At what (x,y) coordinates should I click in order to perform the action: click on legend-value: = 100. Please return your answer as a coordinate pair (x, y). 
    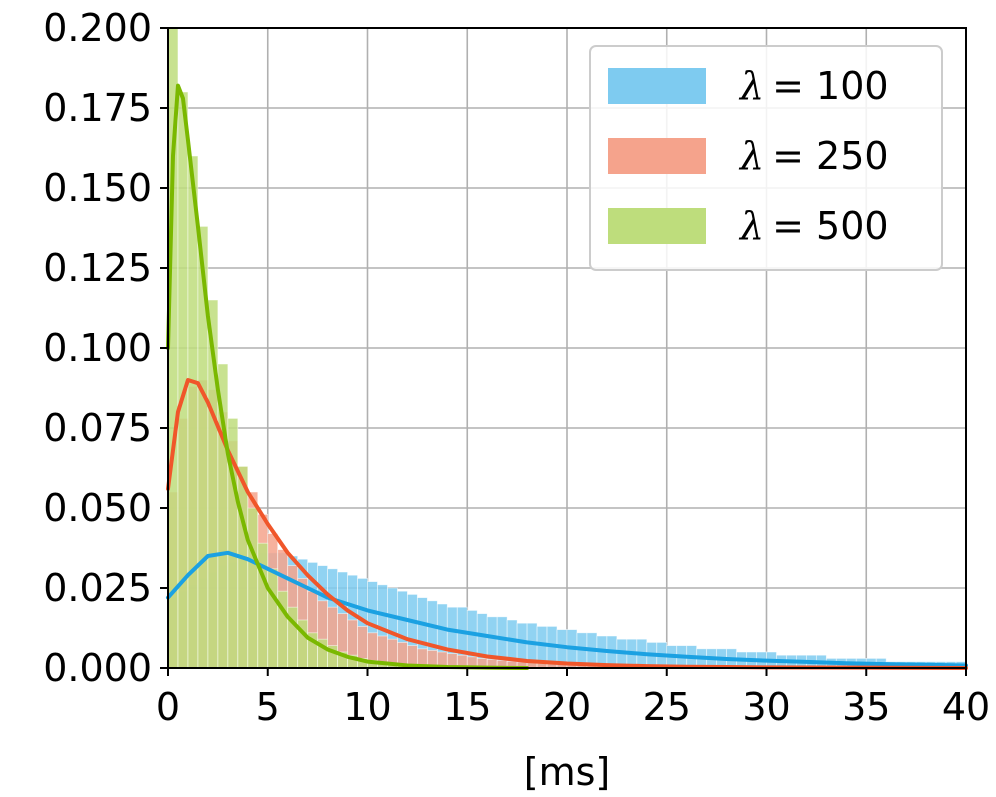
    Looking at the image, I should click on (830, 86).